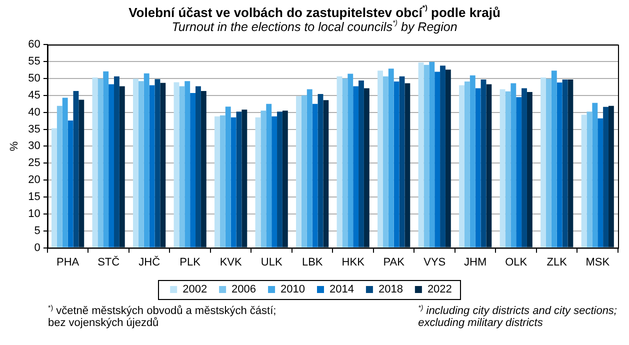 Image resolution: width=629 pixels, height=345 pixels. I want to click on x-tick-label: ULK, so click(271, 262).